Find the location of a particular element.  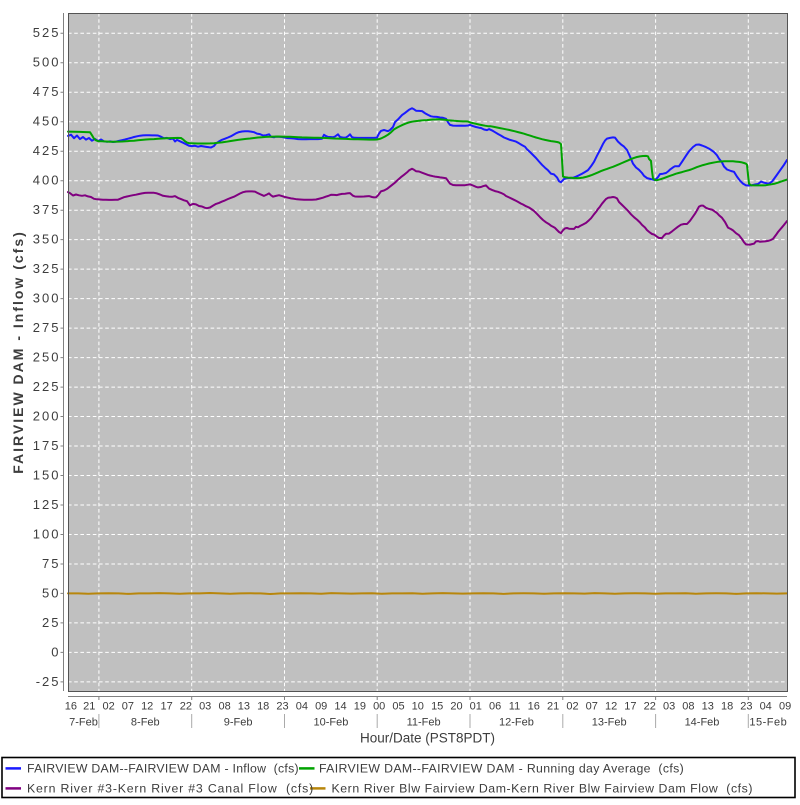

svg-text: 11 is located at coordinates (514, 707).